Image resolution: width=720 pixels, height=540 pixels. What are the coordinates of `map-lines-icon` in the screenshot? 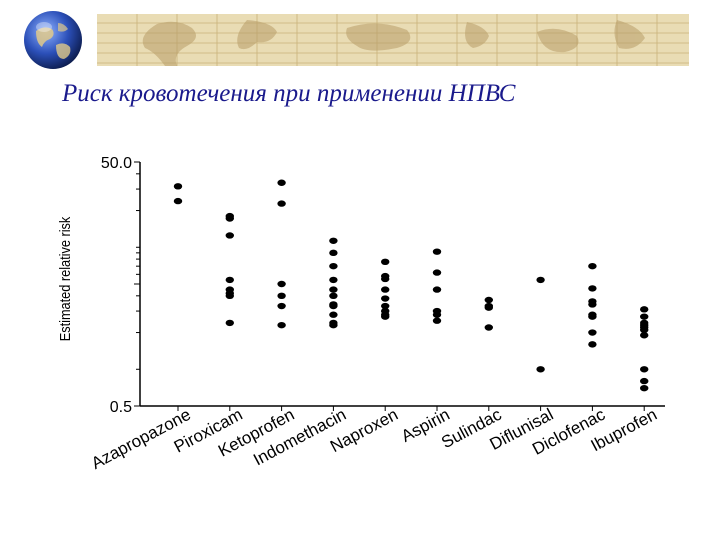 It's located at (393, 40).